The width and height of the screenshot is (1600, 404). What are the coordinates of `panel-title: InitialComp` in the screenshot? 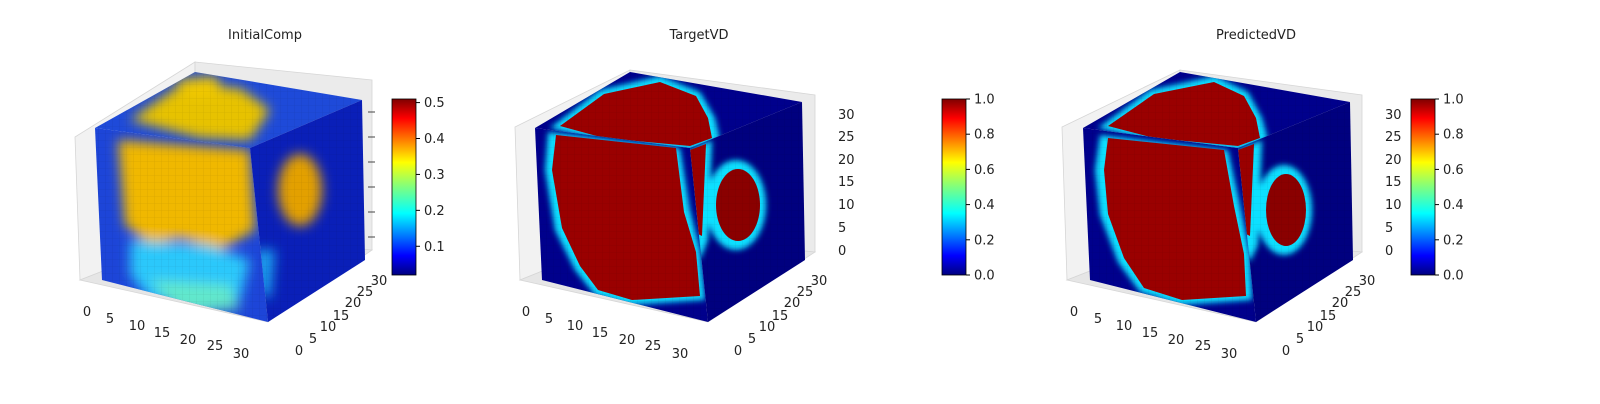 It's located at (265, 35).